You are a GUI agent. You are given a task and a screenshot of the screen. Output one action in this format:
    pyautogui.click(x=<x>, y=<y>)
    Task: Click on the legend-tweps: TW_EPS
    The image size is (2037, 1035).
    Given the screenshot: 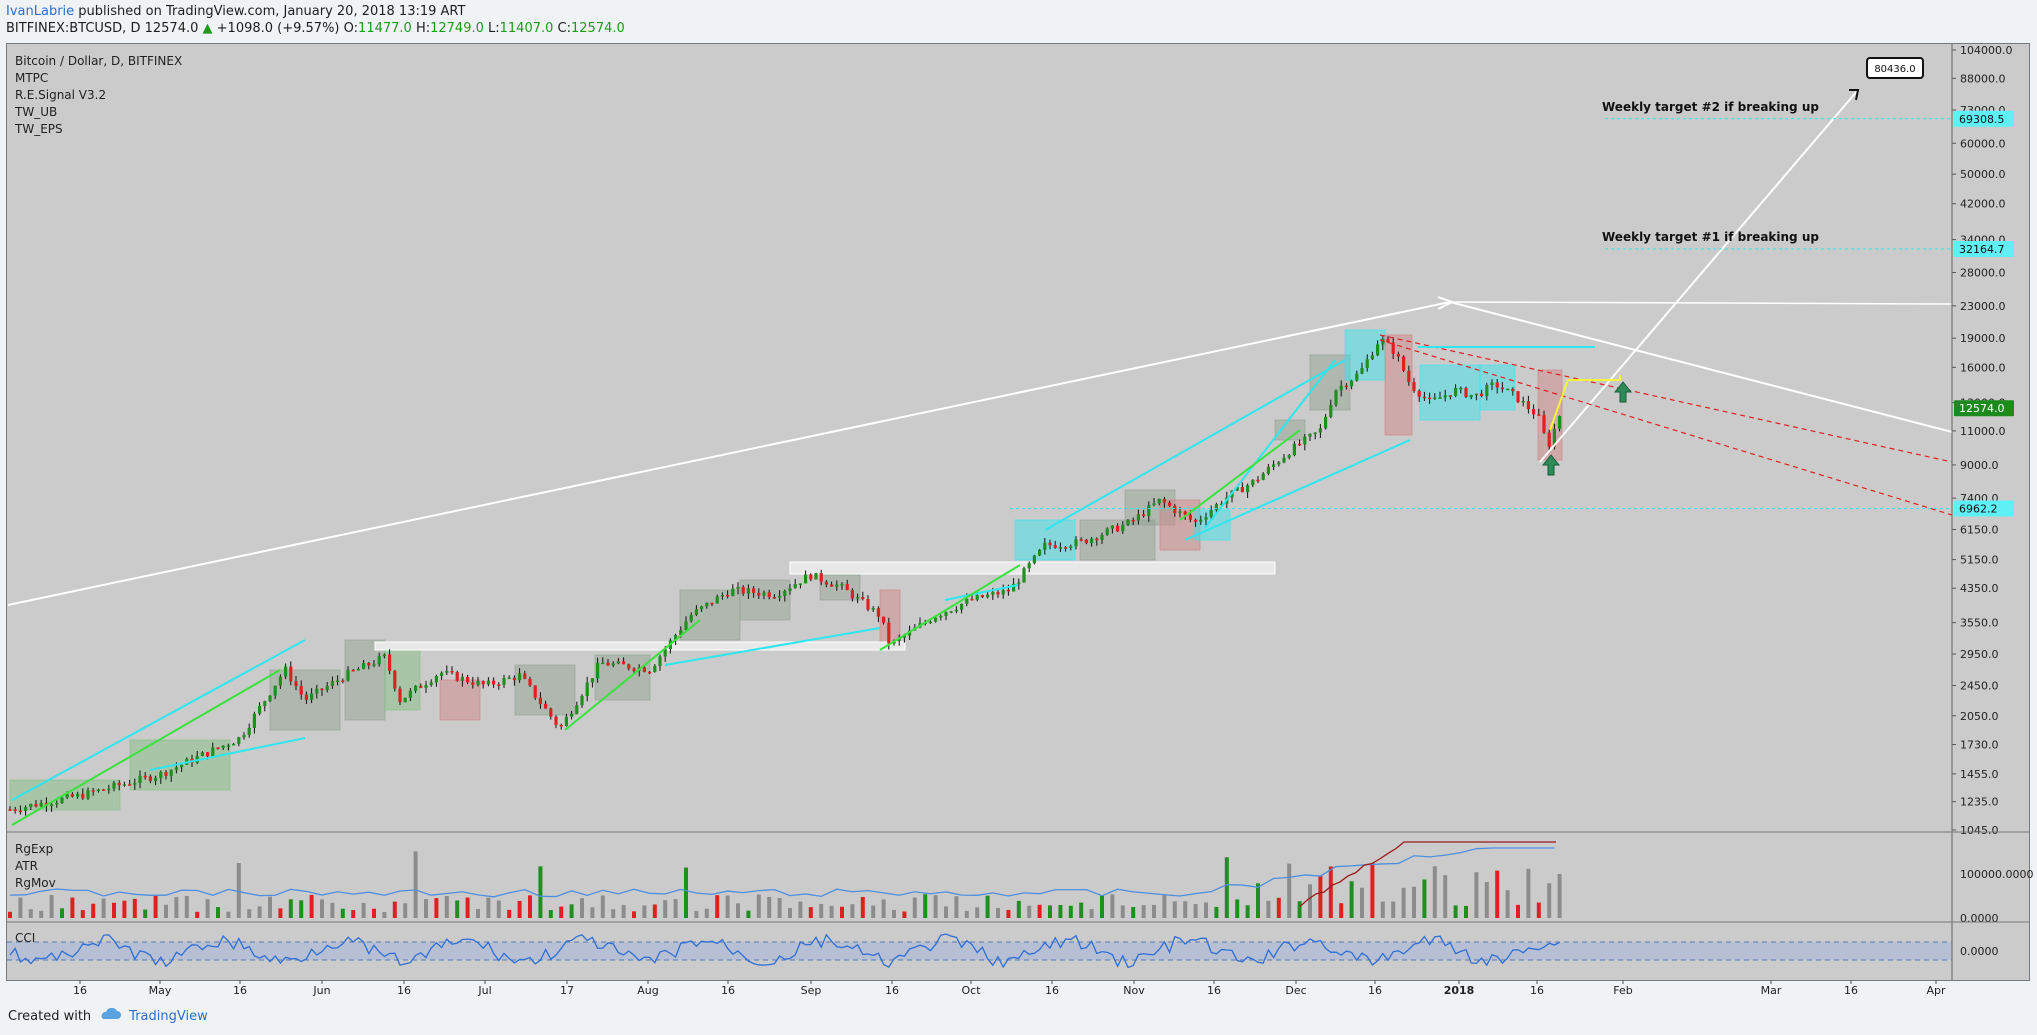 What is the action you would take?
    pyautogui.click(x=39, y=129)
    